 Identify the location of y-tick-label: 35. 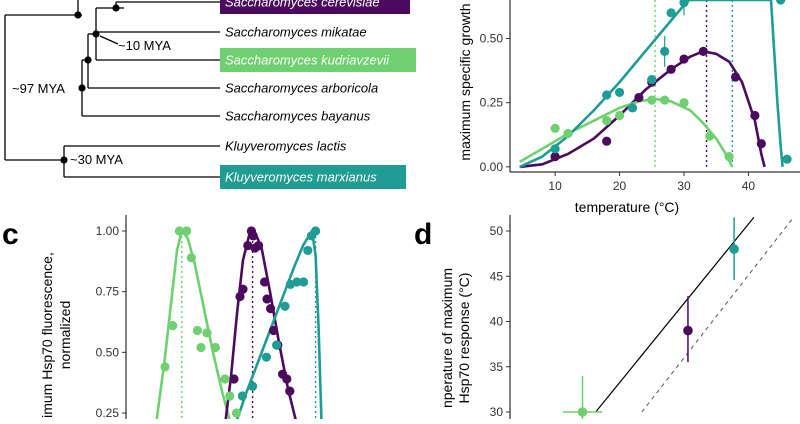
(497, 367).